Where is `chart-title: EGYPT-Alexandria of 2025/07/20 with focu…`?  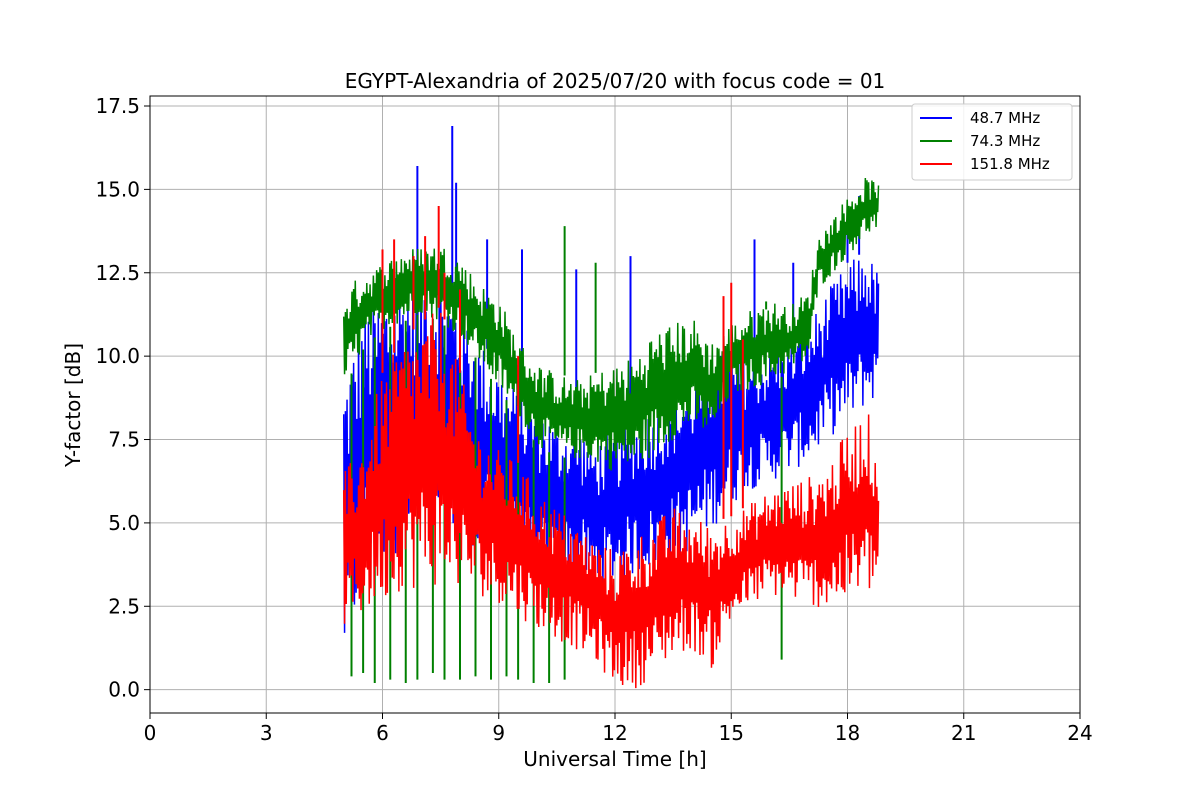
chart-title: EGYPT-Alexandria of 2025/07/20 with focu… is located at coordinates (615, 81).